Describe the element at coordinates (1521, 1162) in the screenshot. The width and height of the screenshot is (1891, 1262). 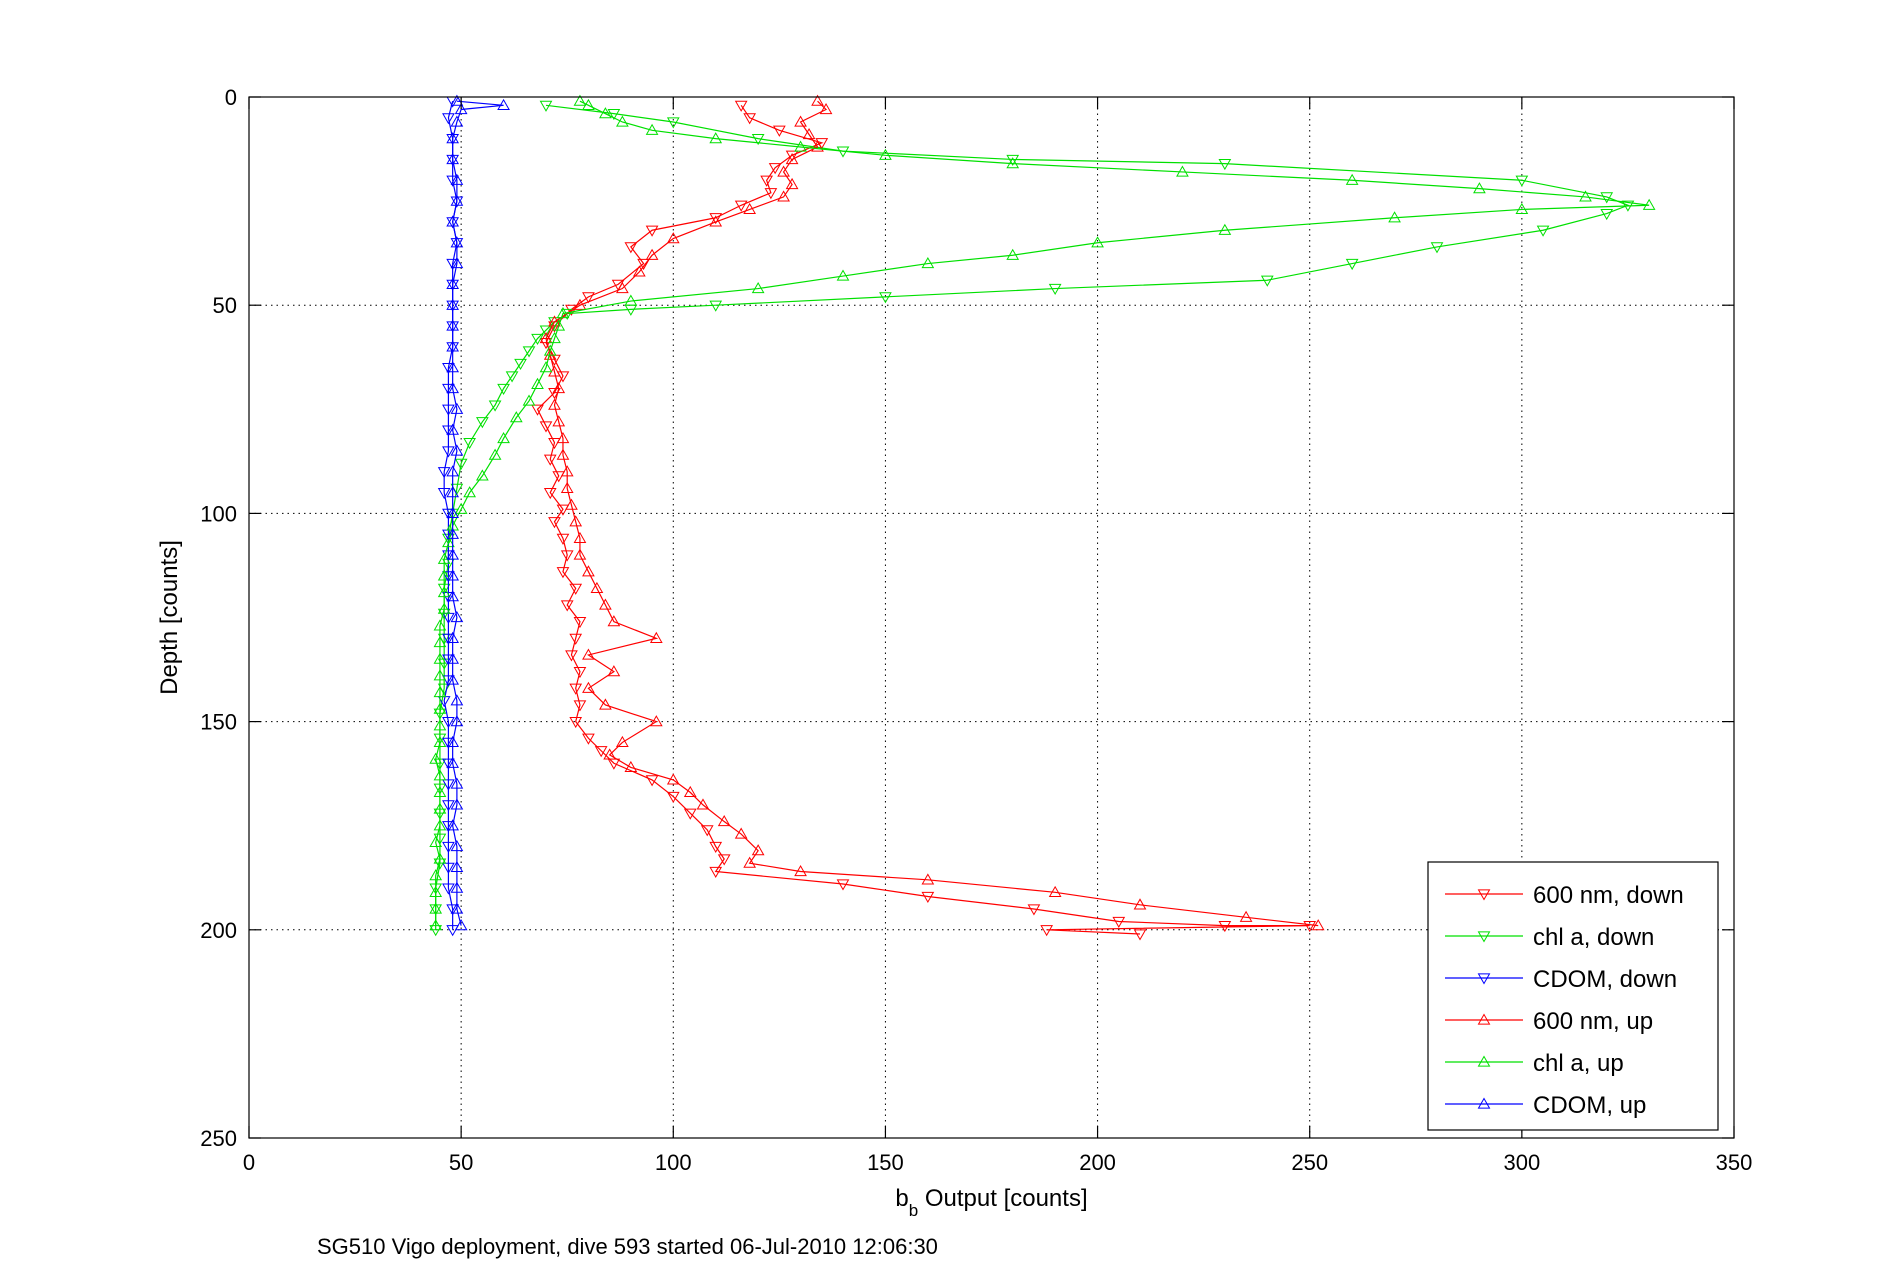
I see `x-tick-label: 300` at that location.